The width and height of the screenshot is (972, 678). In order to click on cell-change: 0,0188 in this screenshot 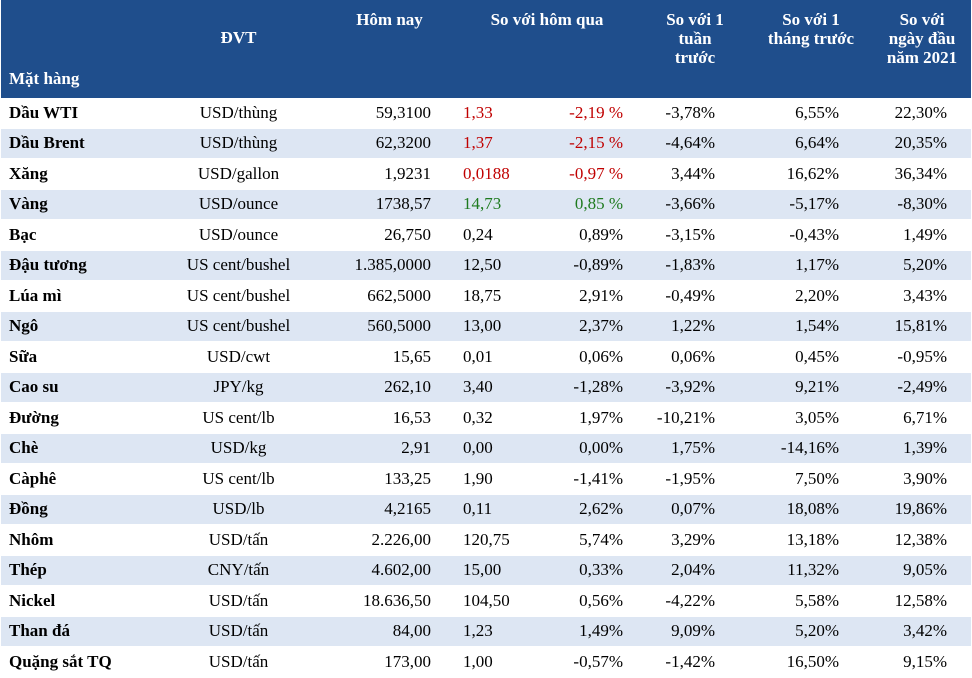, I will do `click(500, 174)`.